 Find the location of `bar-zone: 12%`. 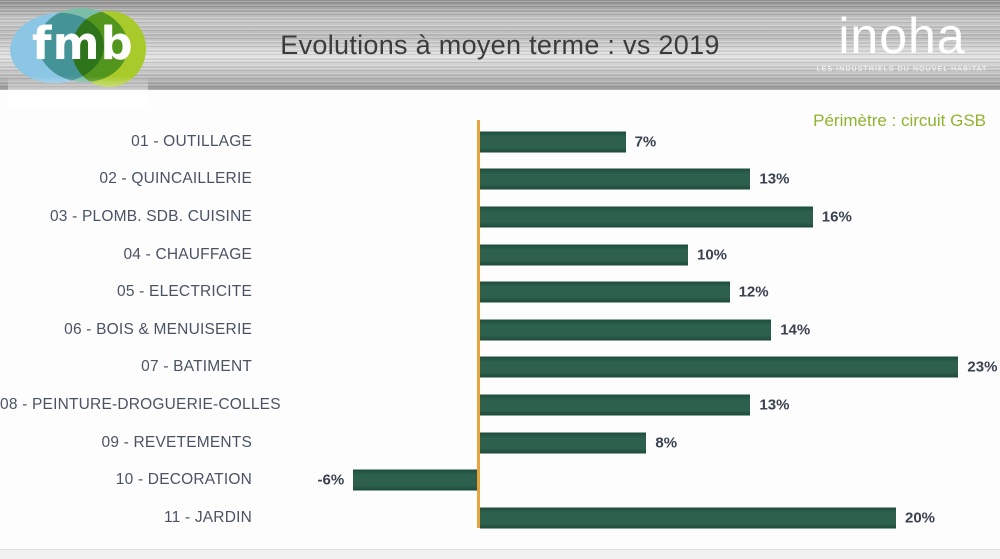

bar-zone: 12% is located at coordinates (626, 292).